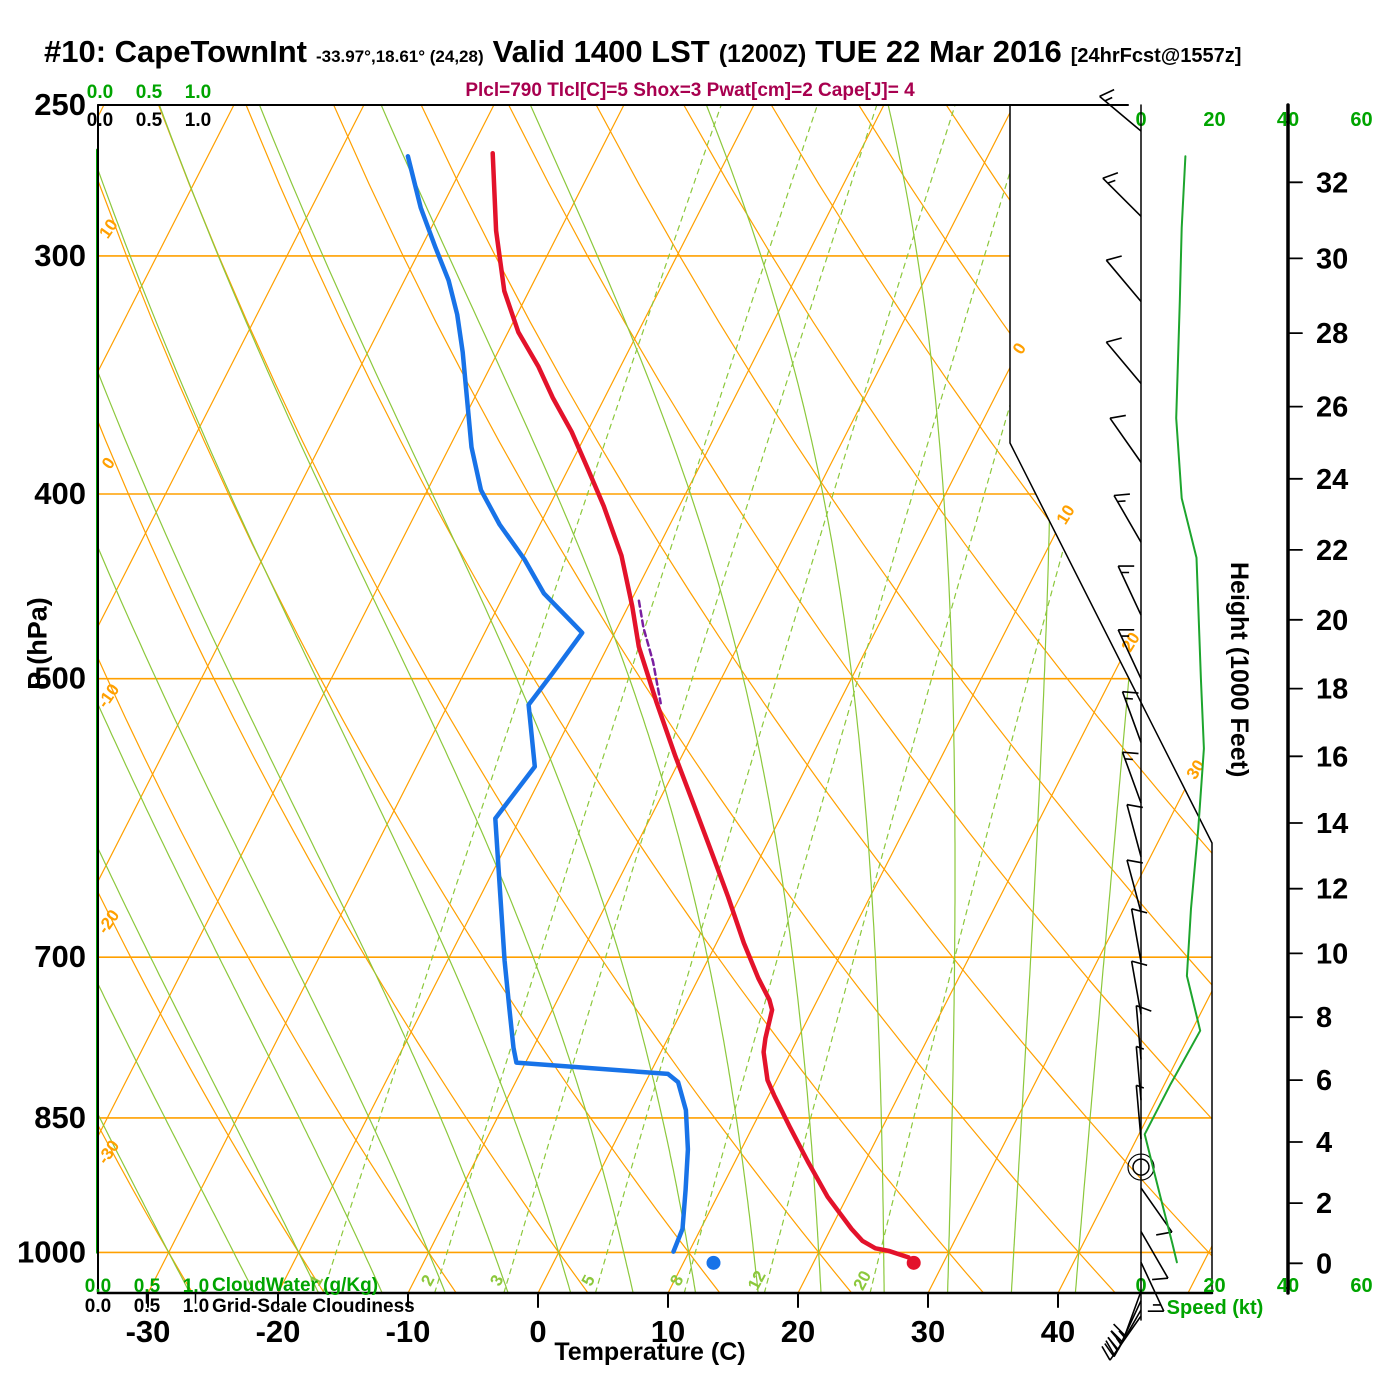 The height and width of the screenshot is (1400, 1400). What do you see at coordinates (1332, 890) in the screenshot?
I see `svg-text: 12` at bounding box center [1332, 890].